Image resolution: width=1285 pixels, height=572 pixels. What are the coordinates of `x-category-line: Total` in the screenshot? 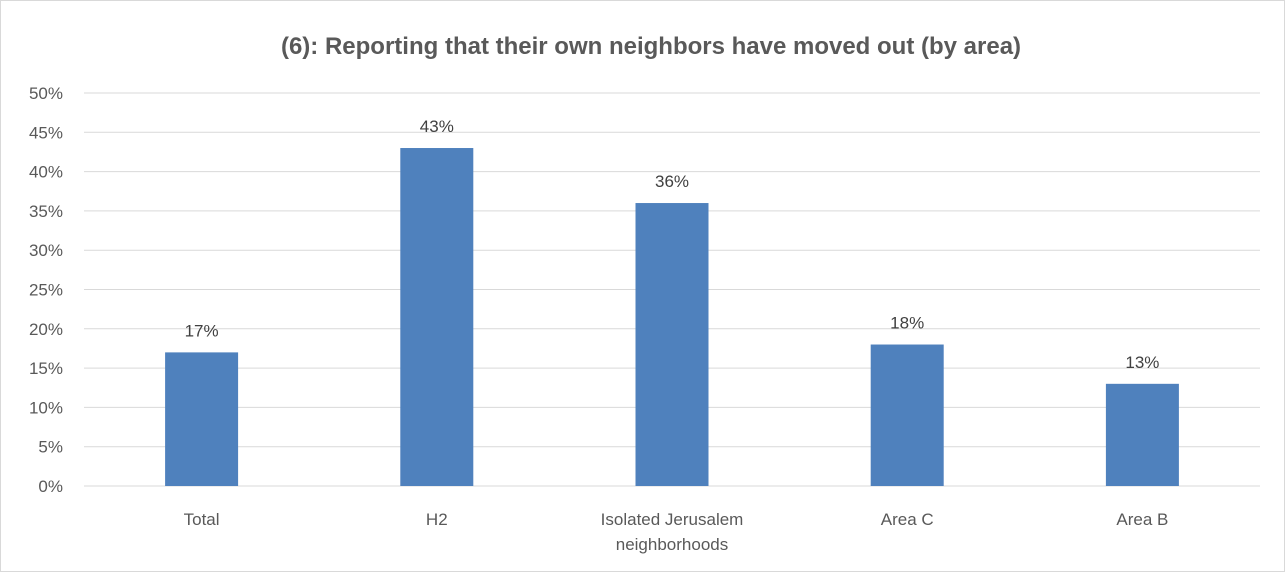 It's located at (202, 519).